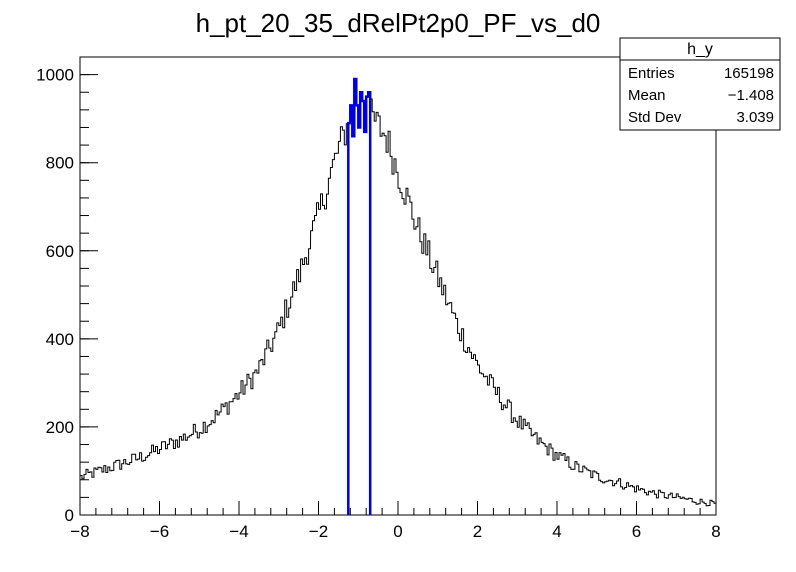 The height and width of the screenshot is (572, 796). What do you see at coordinates (398, 23) in the screenshot?
I see `chart-title: h_pt_20_35_dRelPt2p0_PF_vs_d0` at bounding box center [398, 23].